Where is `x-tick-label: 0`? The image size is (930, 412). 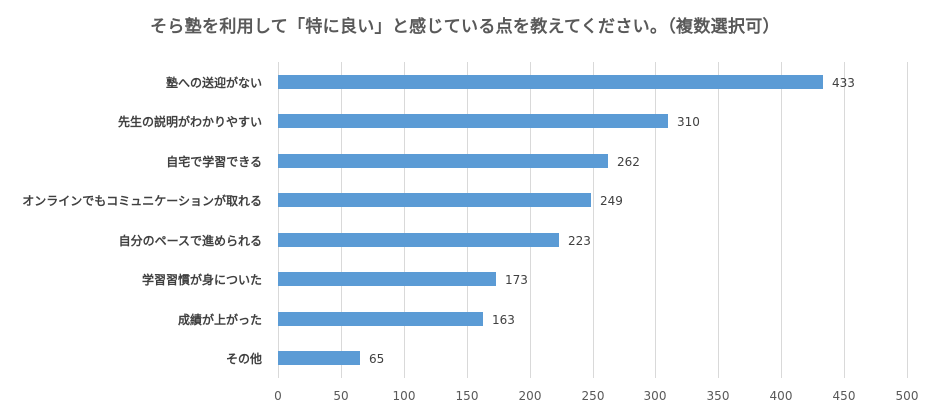
x-tick-label: 0 is located at coordinates (278, 396).